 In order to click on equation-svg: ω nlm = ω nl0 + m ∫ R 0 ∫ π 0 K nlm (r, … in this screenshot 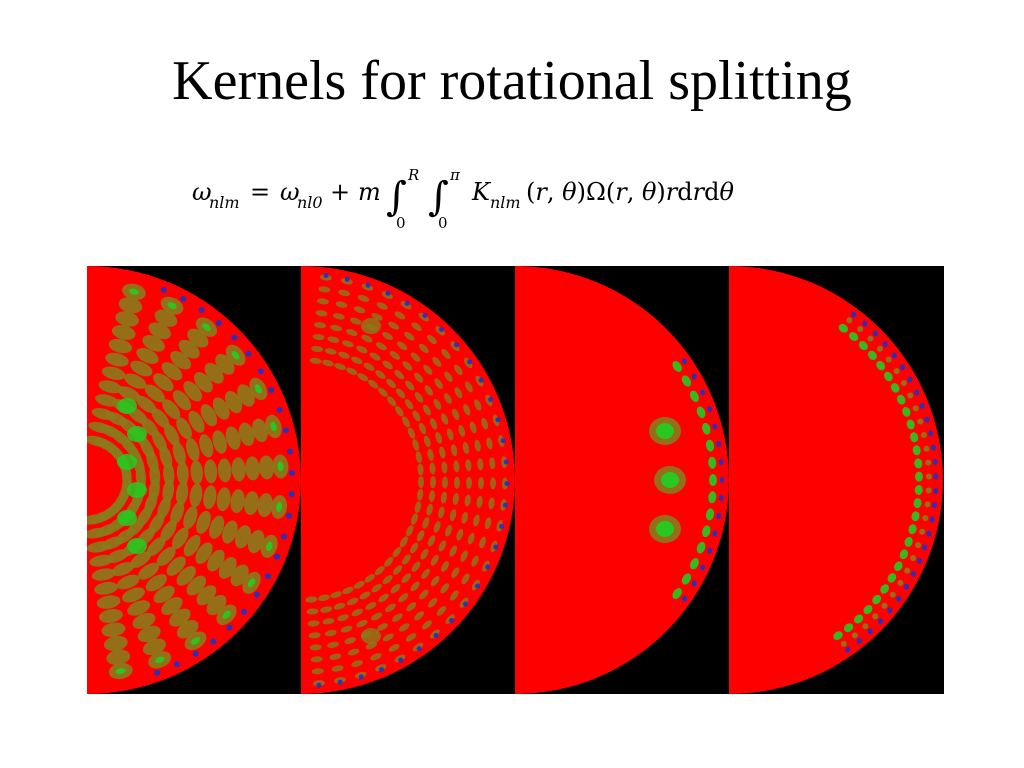, I will do `click(463, 199)`.